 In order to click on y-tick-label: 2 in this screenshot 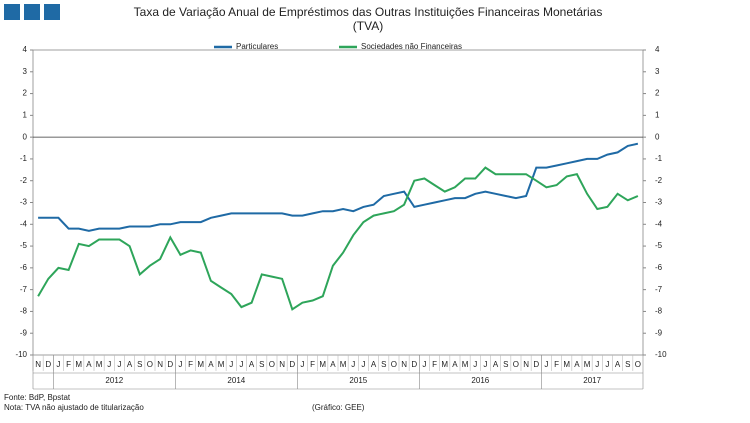, I will do `click(25, 93)`.